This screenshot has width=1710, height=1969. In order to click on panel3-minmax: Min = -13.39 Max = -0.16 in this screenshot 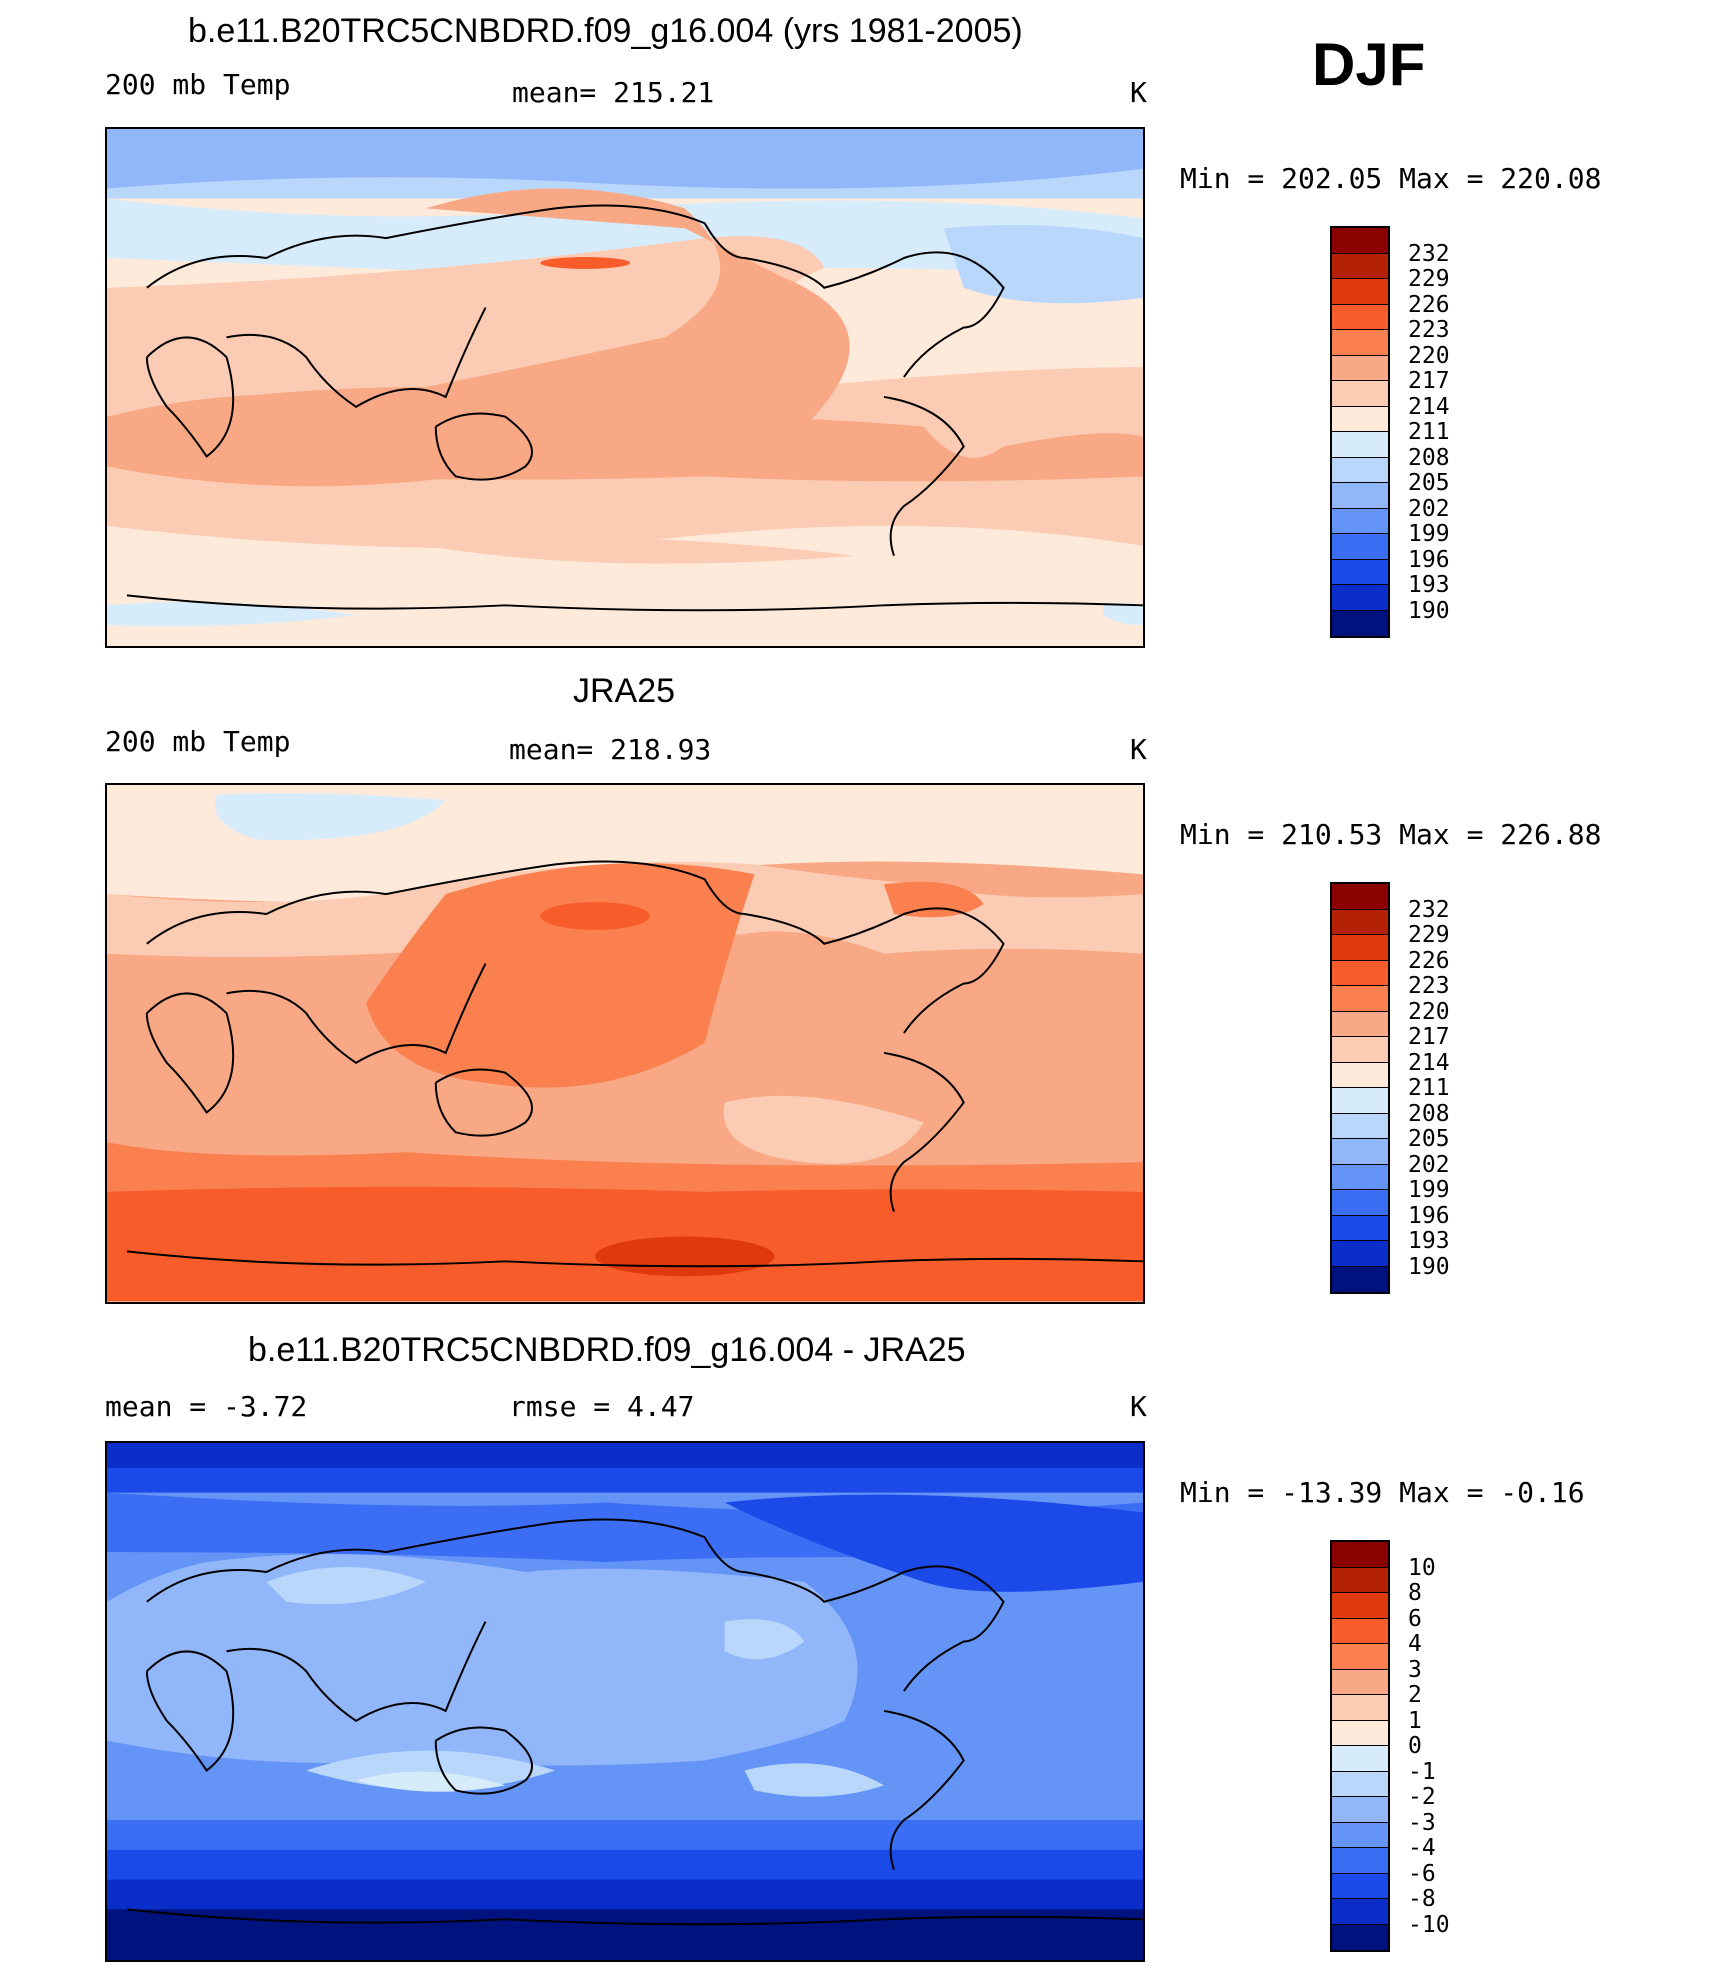, I will do `click(1382, 1492)`.